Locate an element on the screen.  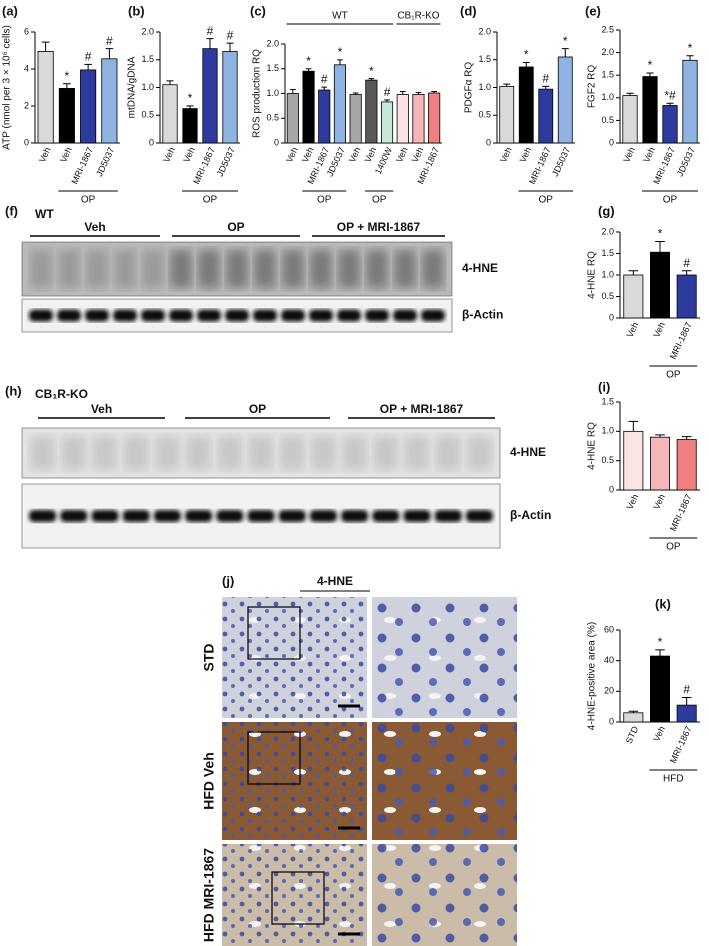
panel-label: (a) is located at coordinates (10, 10).